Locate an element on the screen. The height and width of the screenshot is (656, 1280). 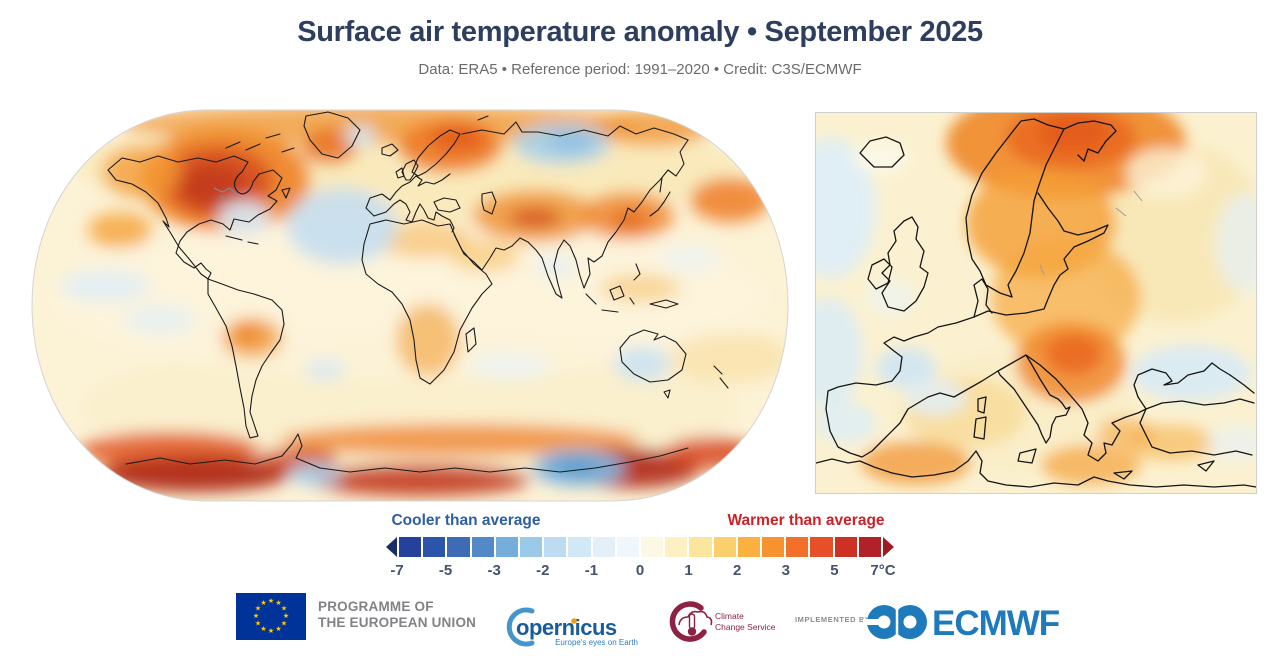
ecmwf-wordmark: ECMWF is located at coordinates (996, 623).